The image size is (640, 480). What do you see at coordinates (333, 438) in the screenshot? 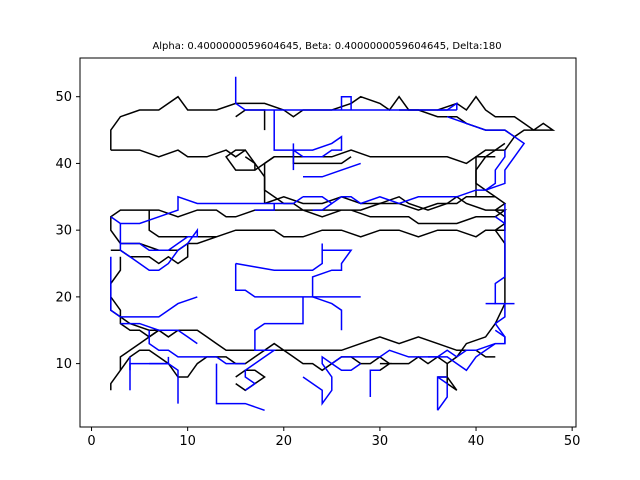
I see `x-axis: 0 10 20 30 40 50` at bounding box center [333, 438].